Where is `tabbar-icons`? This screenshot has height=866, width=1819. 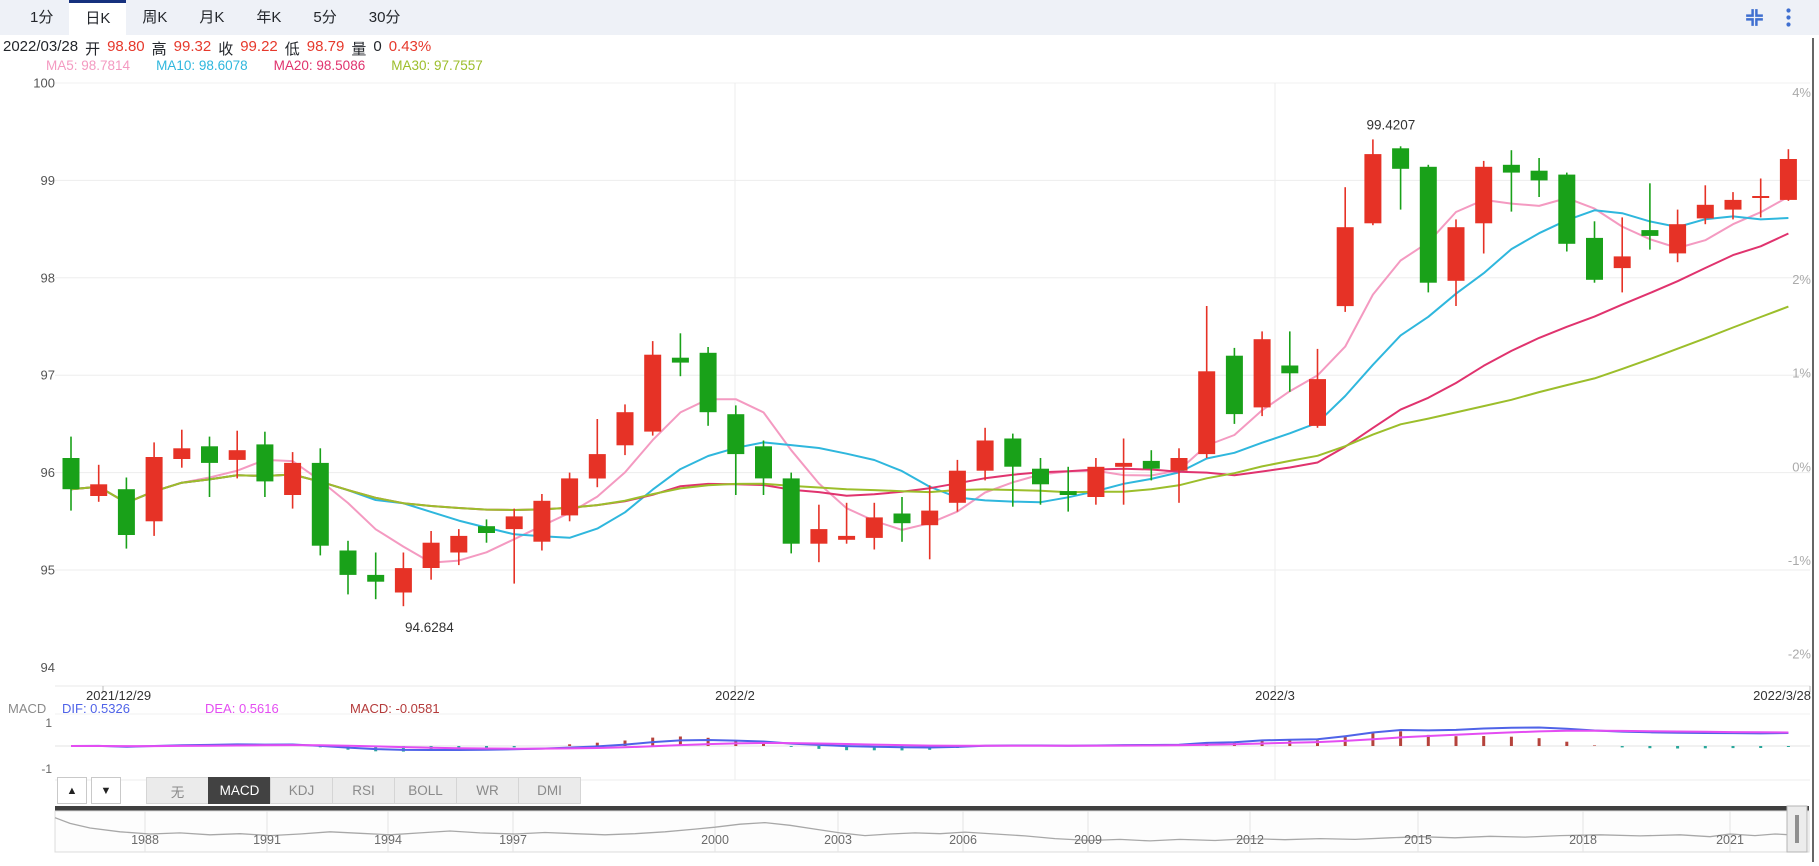
tabbar-icons is located at coordinates (1768, 17).